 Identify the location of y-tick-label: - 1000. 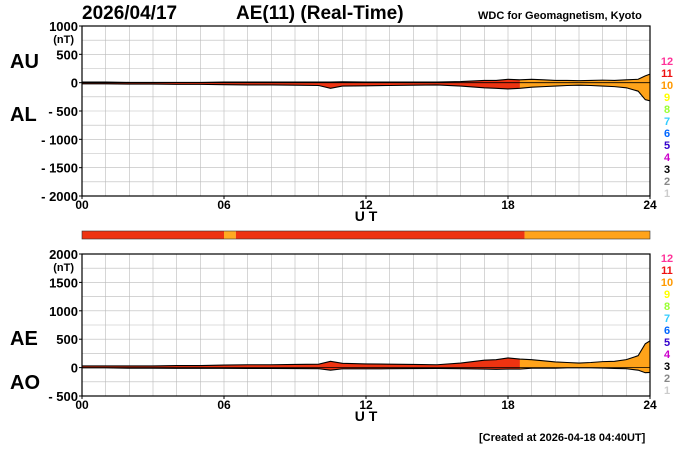
(59, 139).